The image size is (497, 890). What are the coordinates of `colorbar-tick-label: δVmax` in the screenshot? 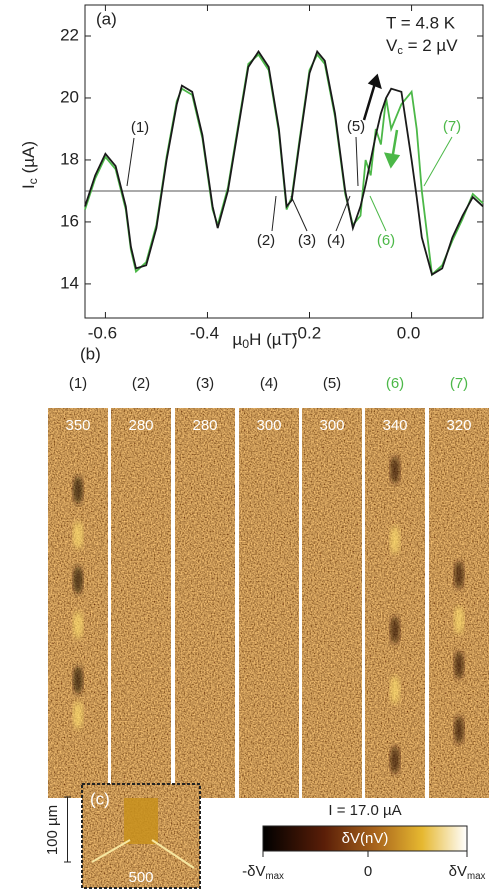 It's located at (467, 872).